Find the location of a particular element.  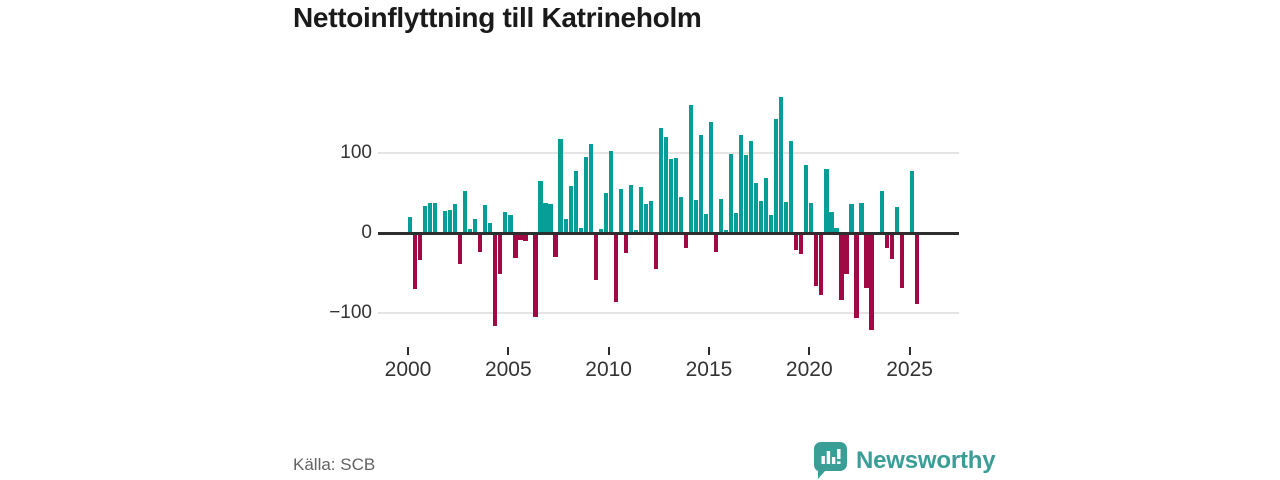

bar-2002Q2 is located at coordinates (455, 218).